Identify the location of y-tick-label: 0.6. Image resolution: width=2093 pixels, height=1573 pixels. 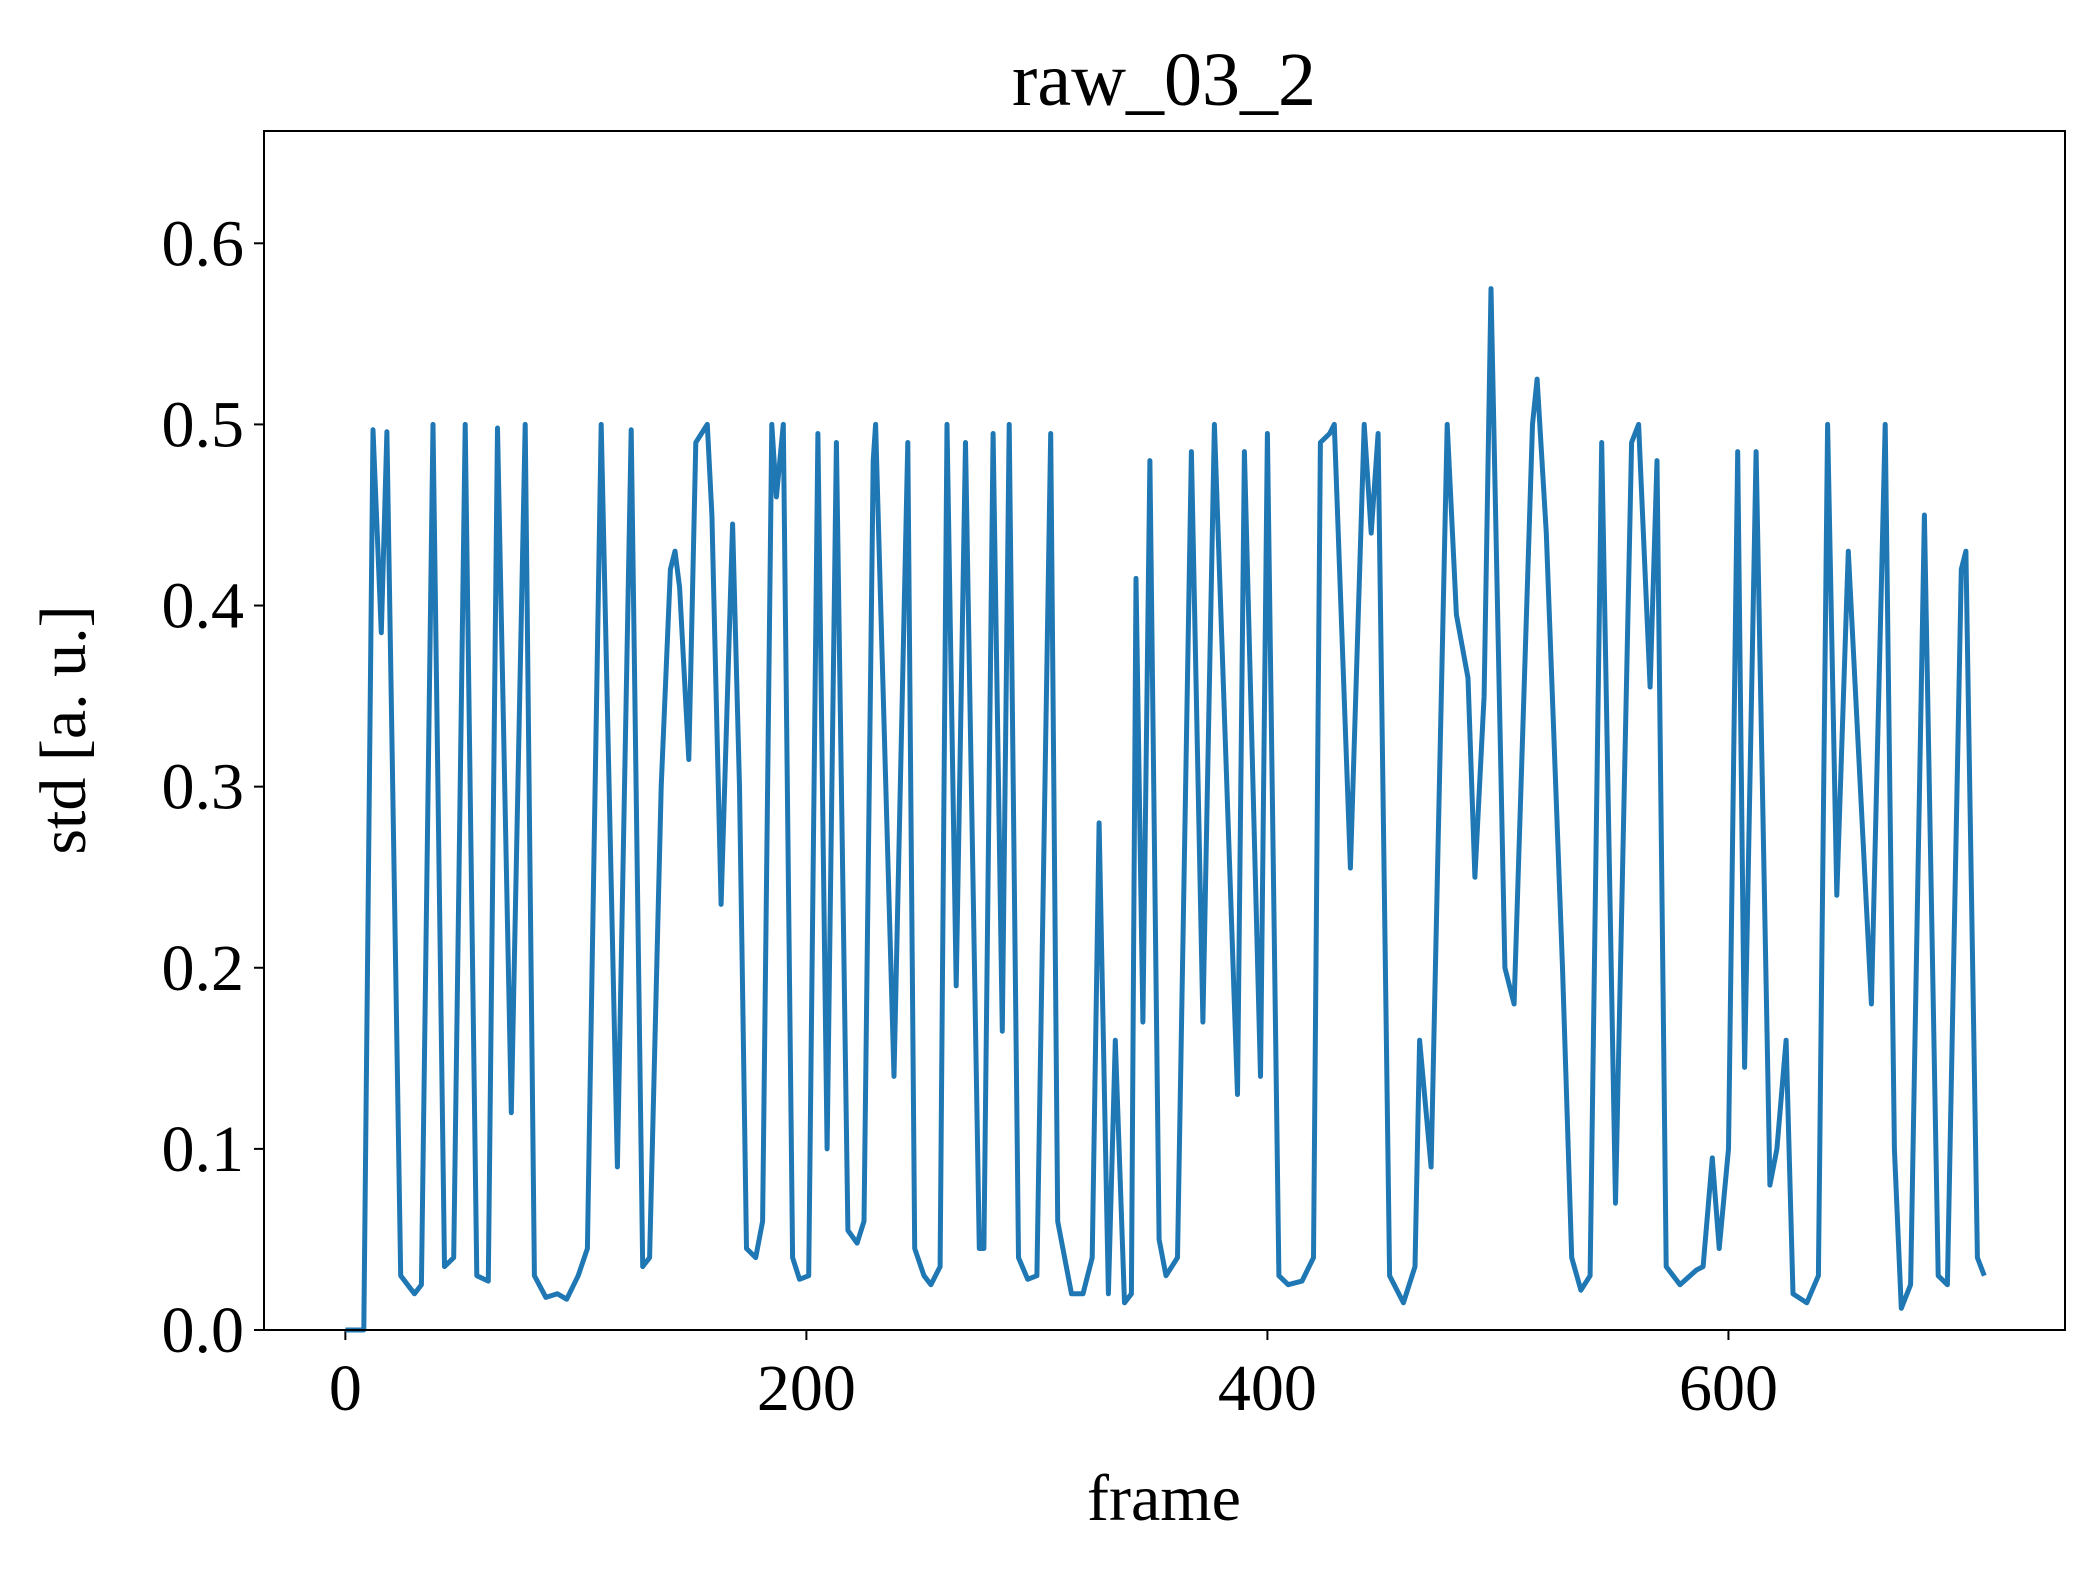
(203, 243).